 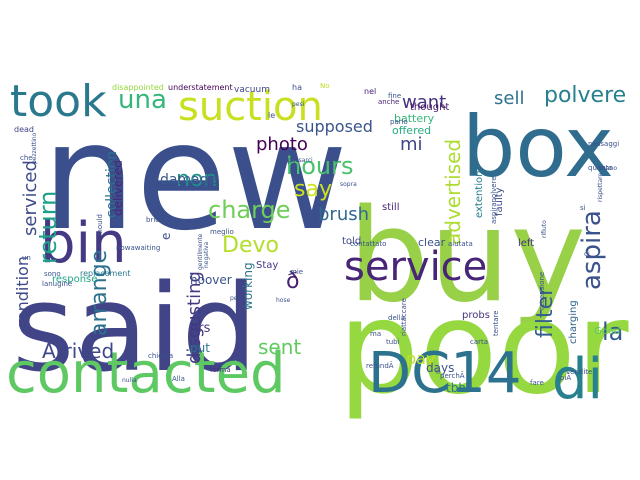 What do you see at coordinates (26, 158) in the screenshot?
I see `word-96: che` at bounding box center [26, 158].